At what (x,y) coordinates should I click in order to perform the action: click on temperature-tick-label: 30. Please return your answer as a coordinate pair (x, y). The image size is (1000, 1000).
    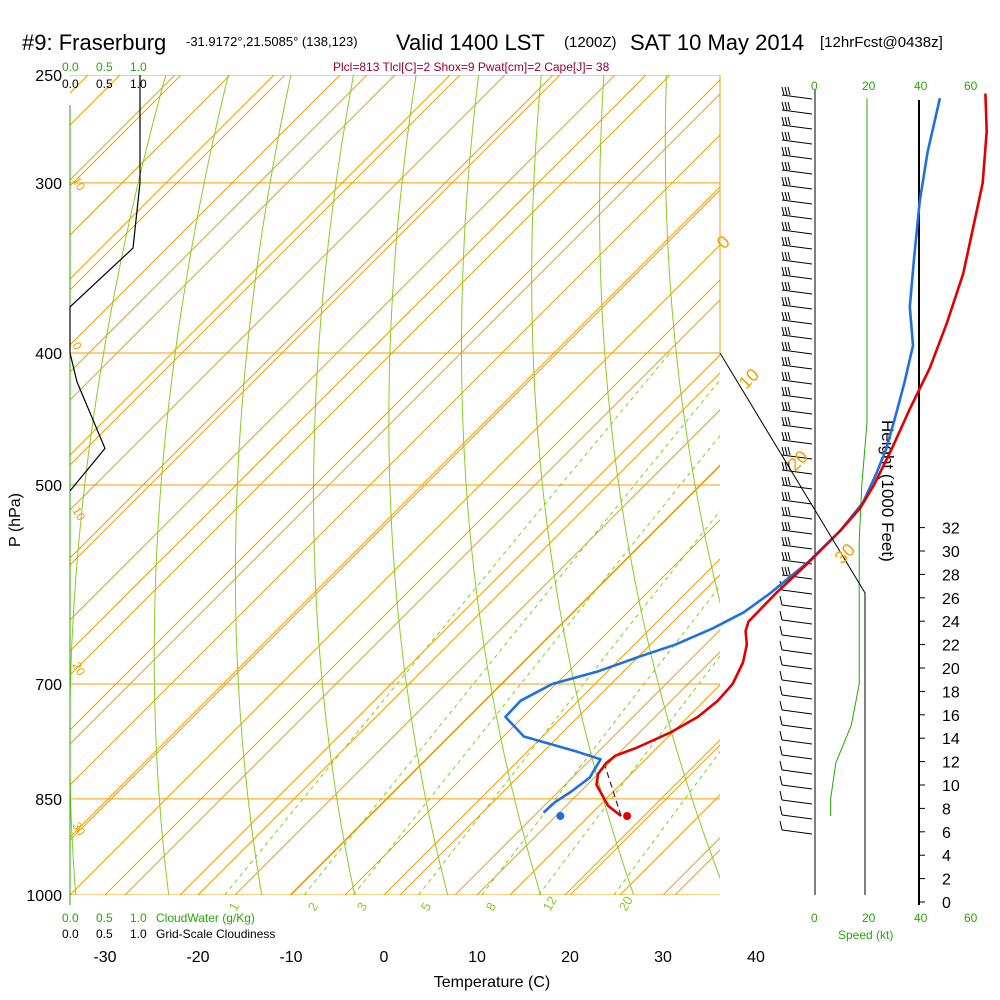
    Looking at the image, I should click on (663, 957).